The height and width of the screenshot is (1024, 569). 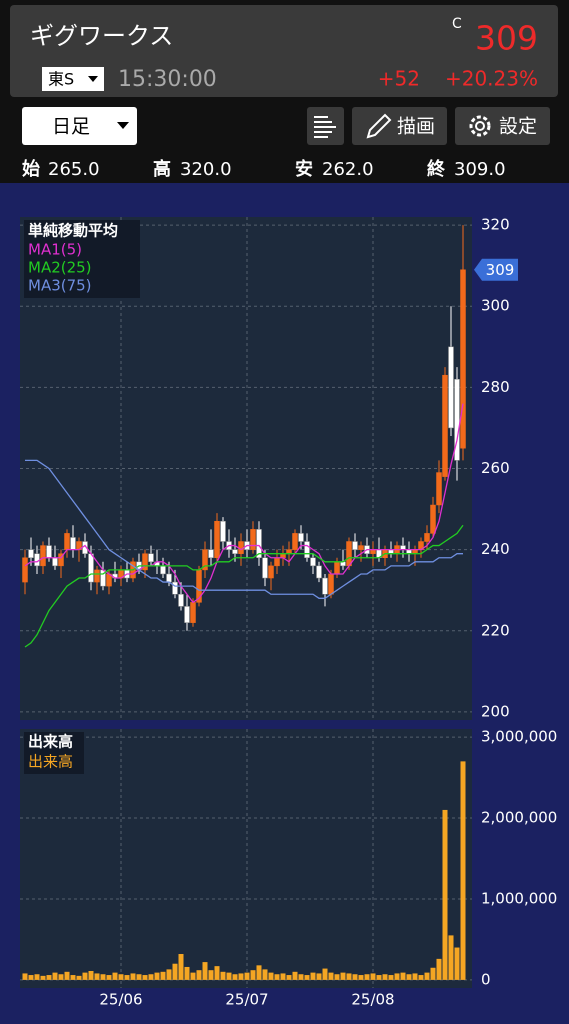 What do you see at coordinates (246, 1000) in the screenshot?
I see `x-tick-label: 25/07` at bounding box center [246, 1000].